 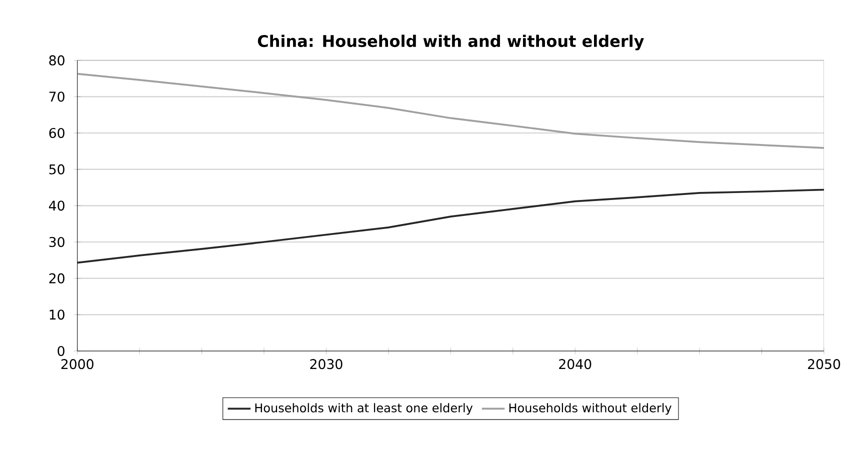 What do you see at coordinates (590, 409) in the screenshot?
I see `legend-label: Households without elderly` at bounding box center [590, 409].